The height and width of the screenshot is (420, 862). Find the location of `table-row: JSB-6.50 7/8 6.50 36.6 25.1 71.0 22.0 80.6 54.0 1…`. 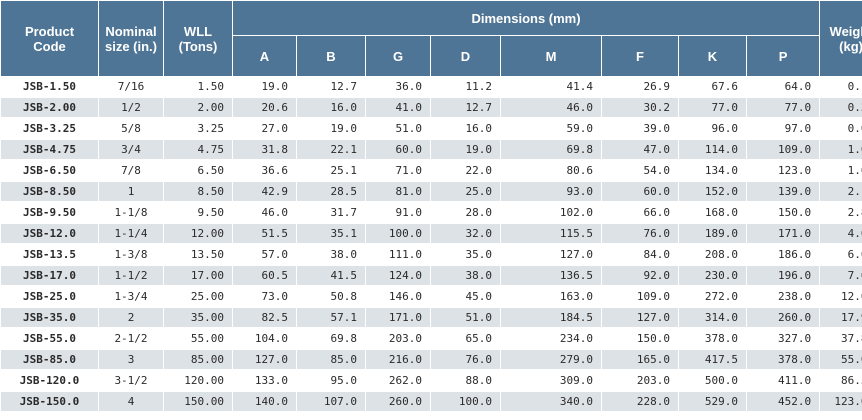

table-row: JSB-6.50 7/8 6.50 36.6 25.1 71.0 22.0 80.6 54.0 1… is located at coordinates (431, 171).